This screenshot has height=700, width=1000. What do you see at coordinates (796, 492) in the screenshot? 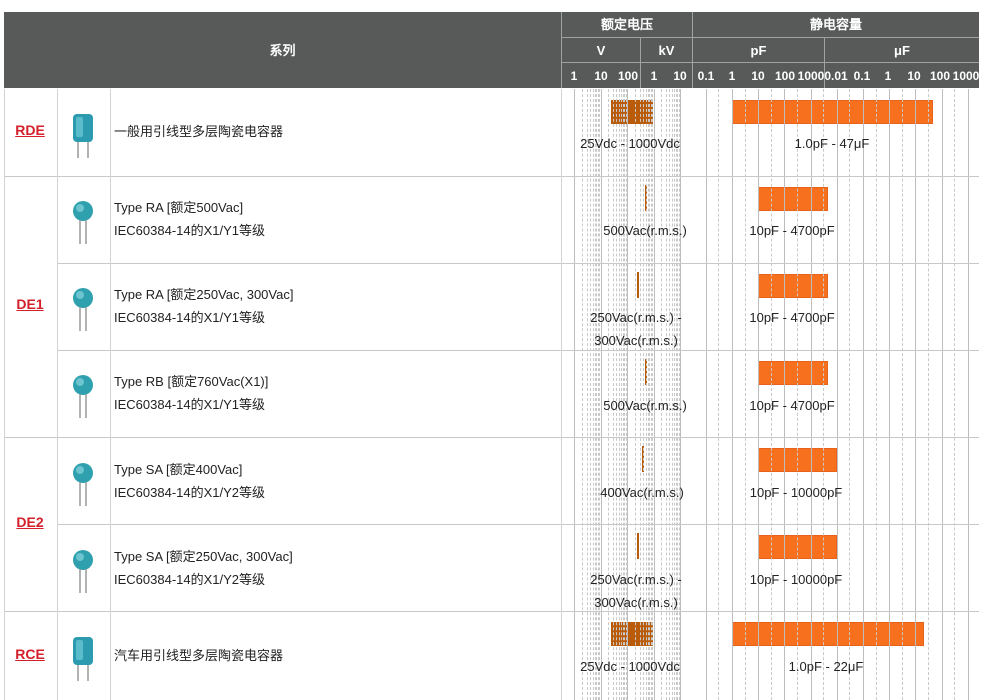
I see `capacitance-range-label: 10pF - 10000pF` at bounding box center [796, 492].